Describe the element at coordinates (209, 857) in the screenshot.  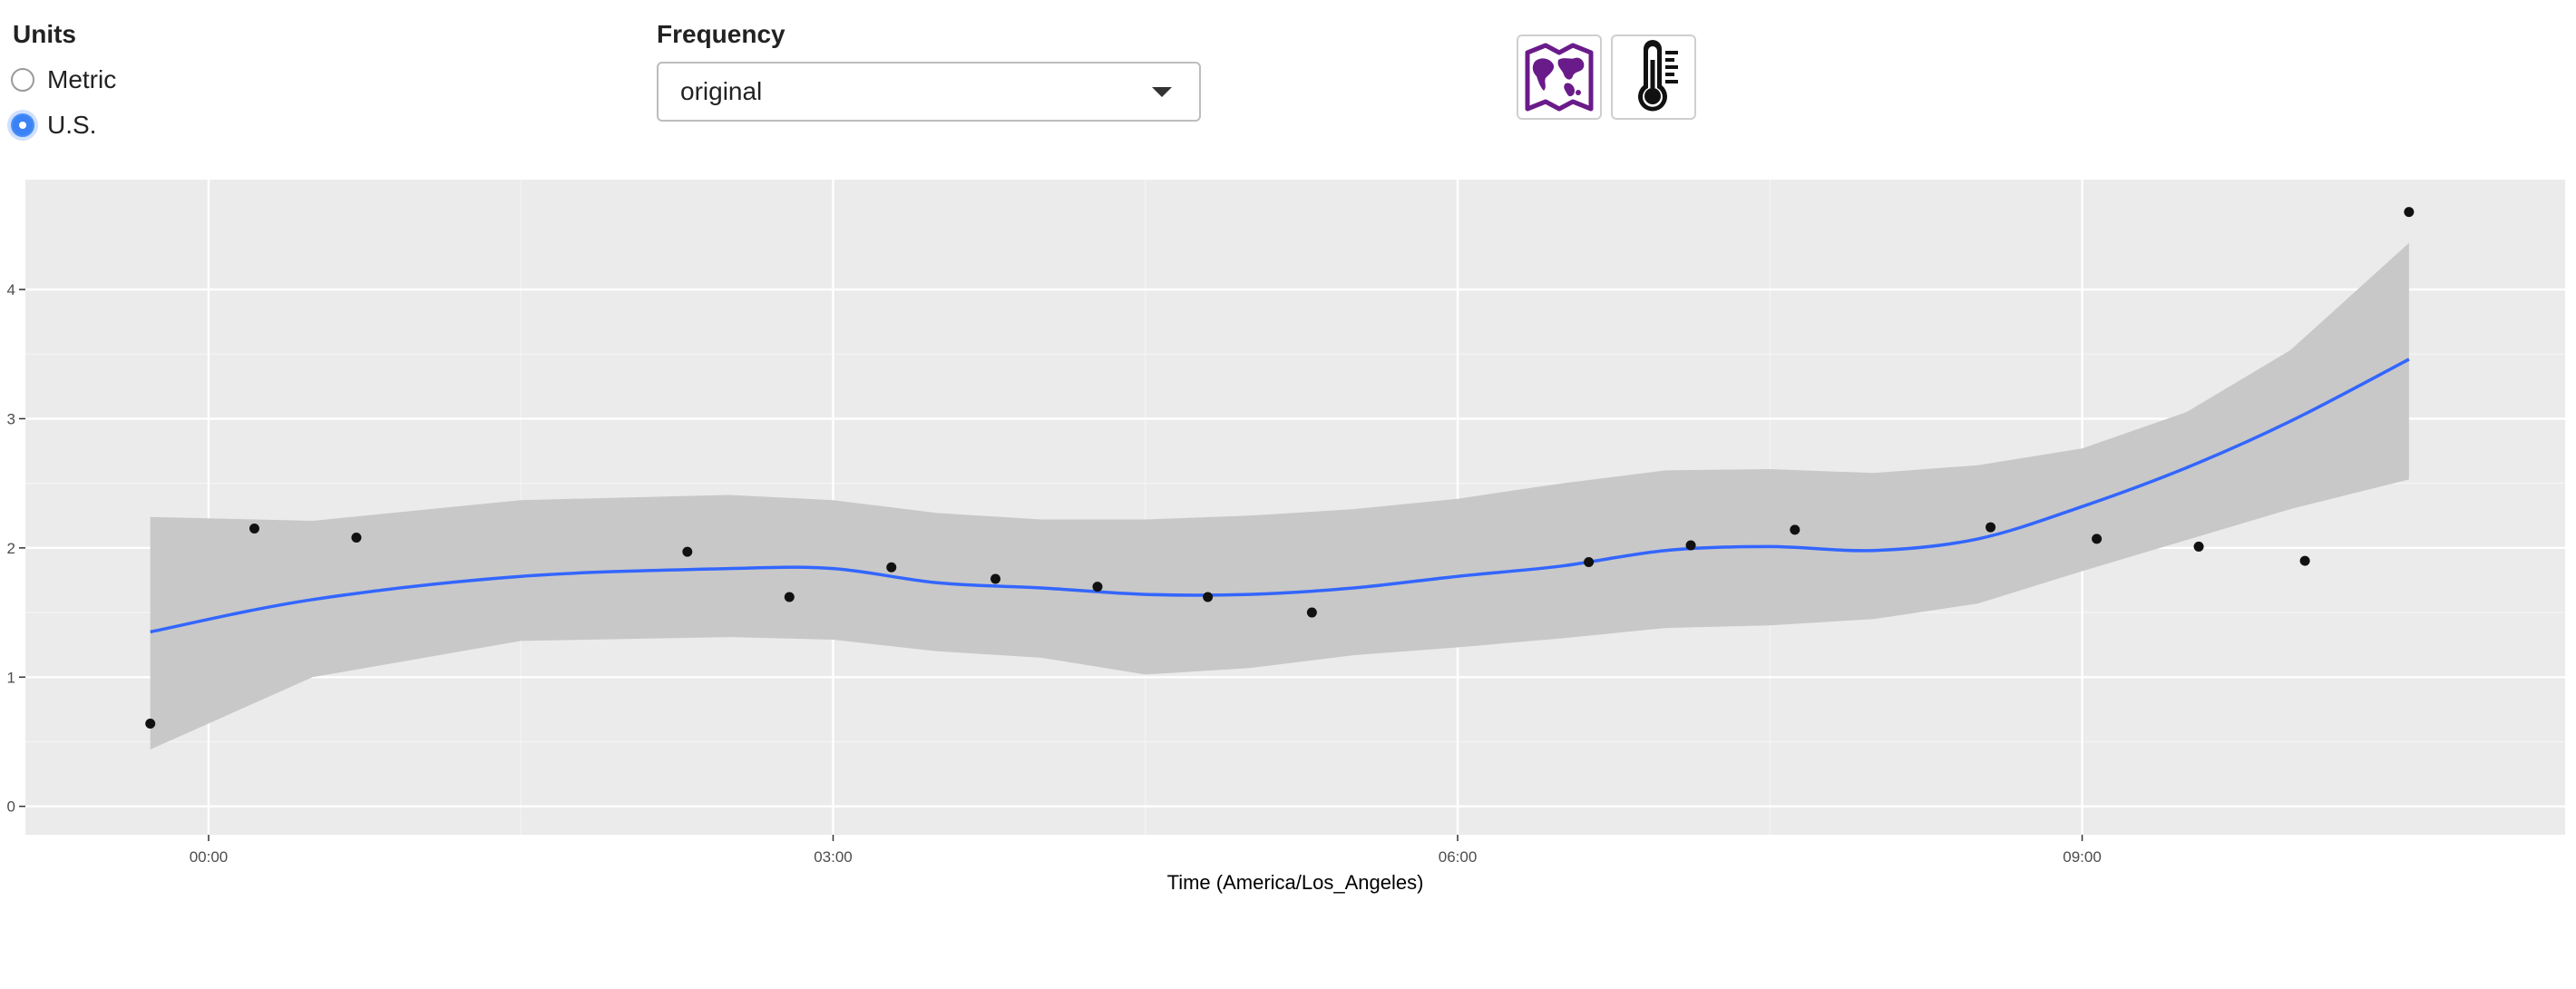
I see `x-tick-label: 00:00` at that location.